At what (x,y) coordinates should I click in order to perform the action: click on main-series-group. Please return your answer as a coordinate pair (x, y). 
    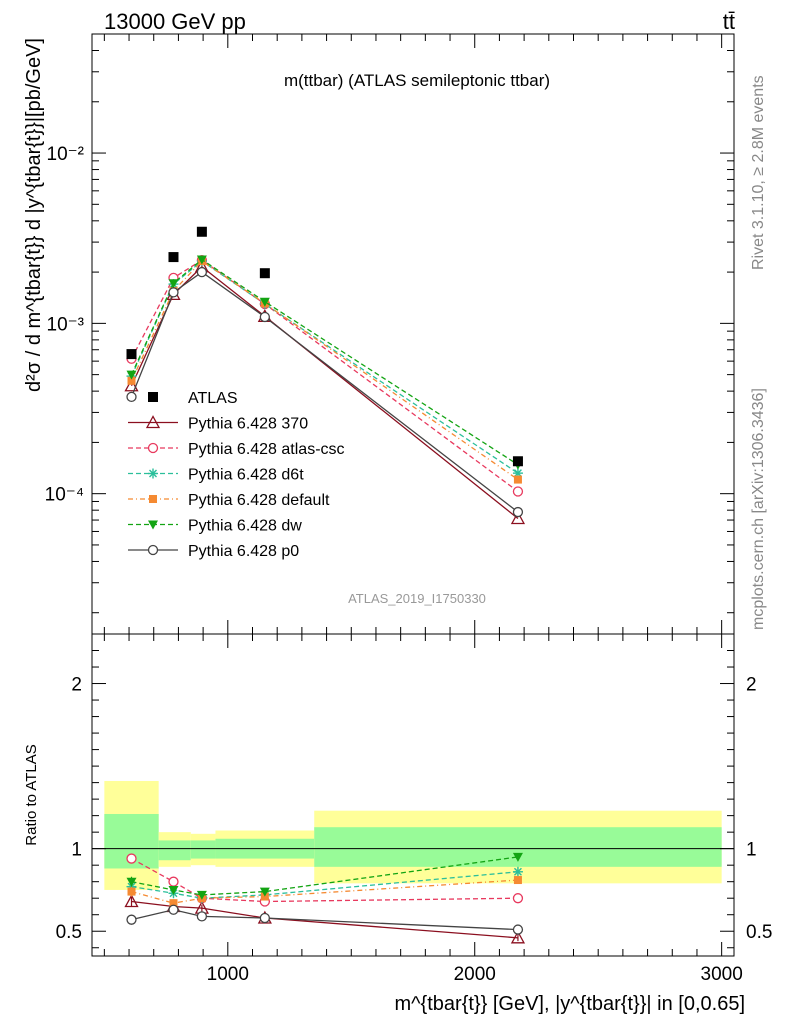
    Looking at the image, I should click on (325, 390).